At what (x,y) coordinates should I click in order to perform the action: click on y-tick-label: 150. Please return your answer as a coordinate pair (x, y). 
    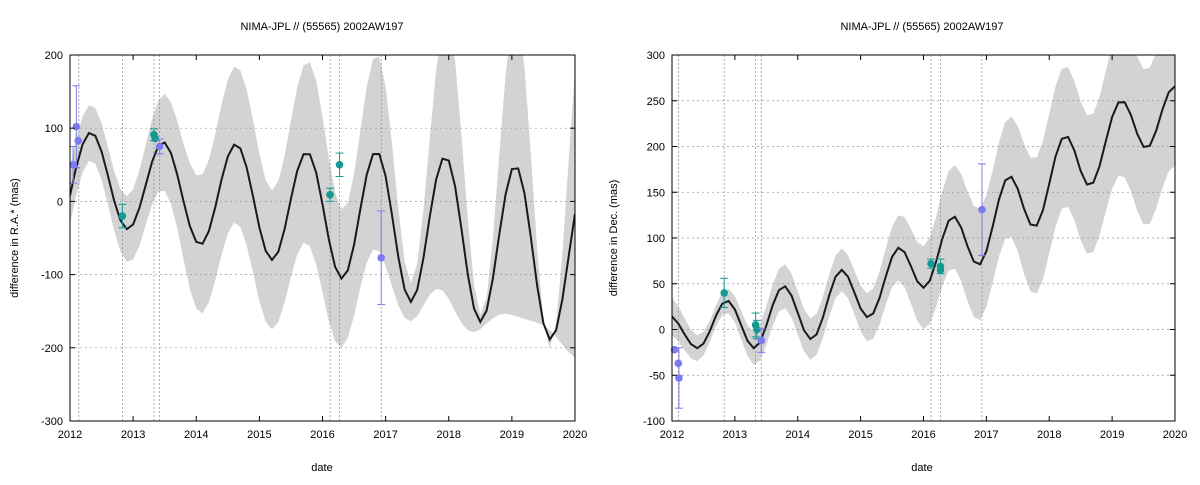
    Looking at the image, I should click on (656, 193).